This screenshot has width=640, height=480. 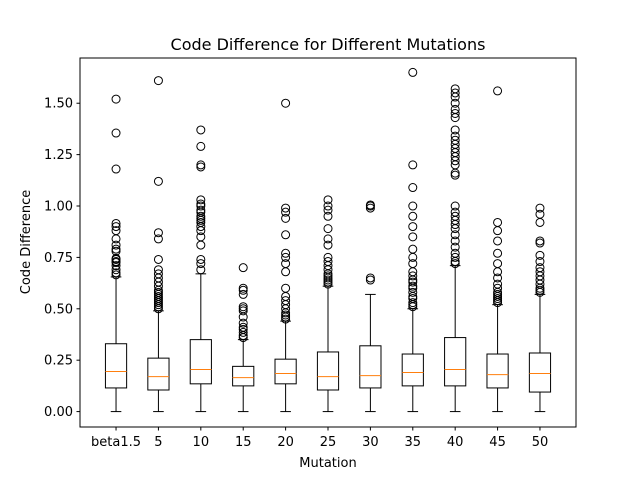 I want to click on y-tick-label: 1.00, so click(x=58, y=207).